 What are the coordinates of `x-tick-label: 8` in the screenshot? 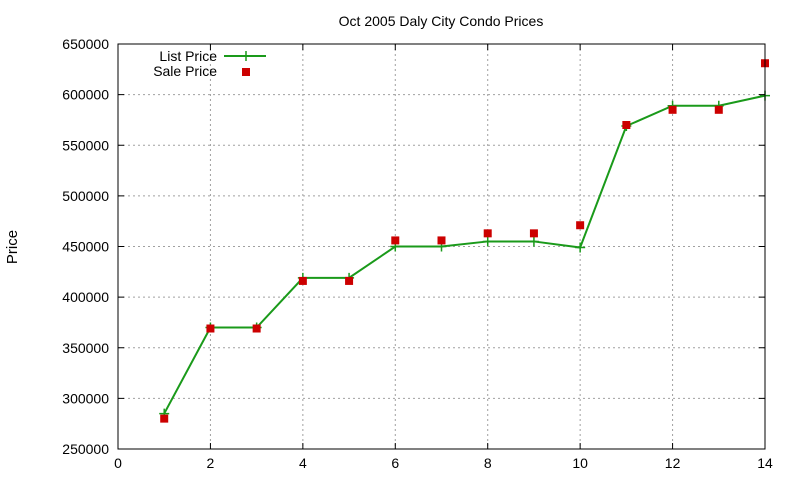 It's located at (488, 463).